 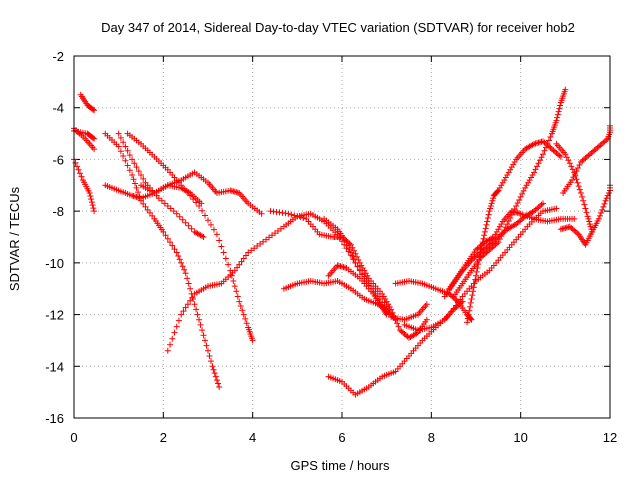 I want to click on x-tick-label: 6, so click(x=341, y=437).